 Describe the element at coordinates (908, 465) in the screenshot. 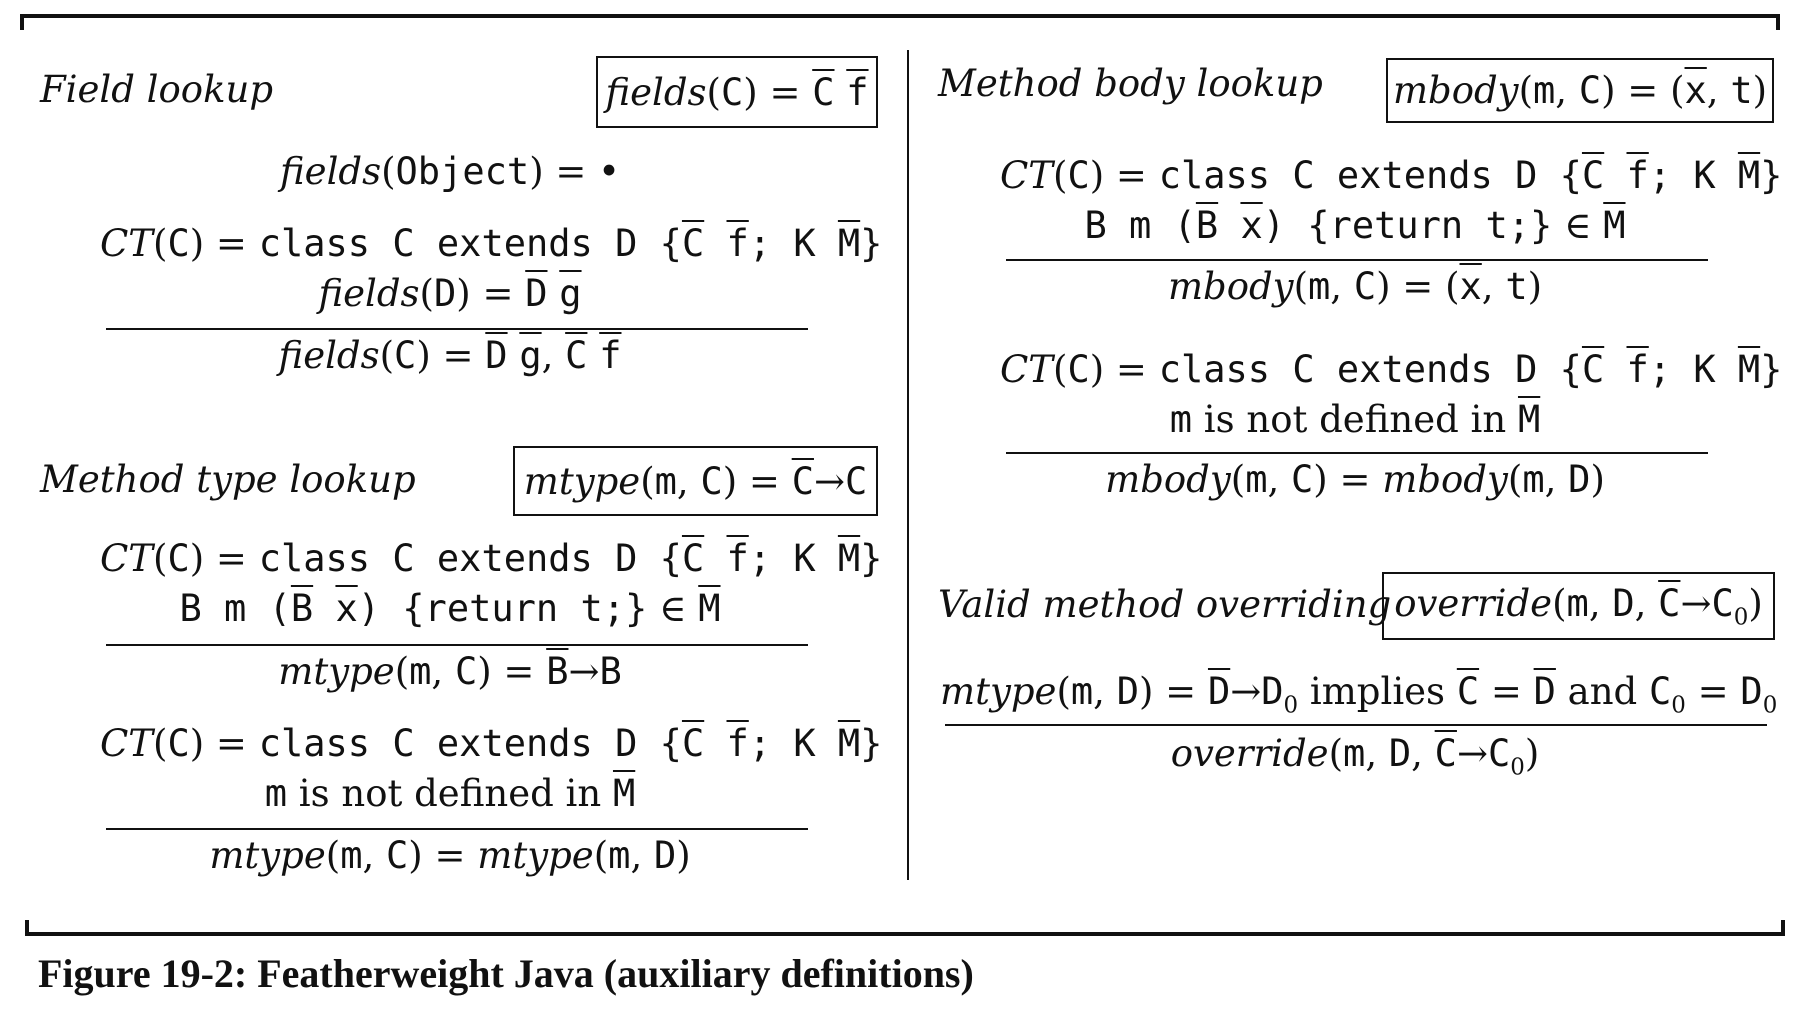

I see `column-divider` at that location.